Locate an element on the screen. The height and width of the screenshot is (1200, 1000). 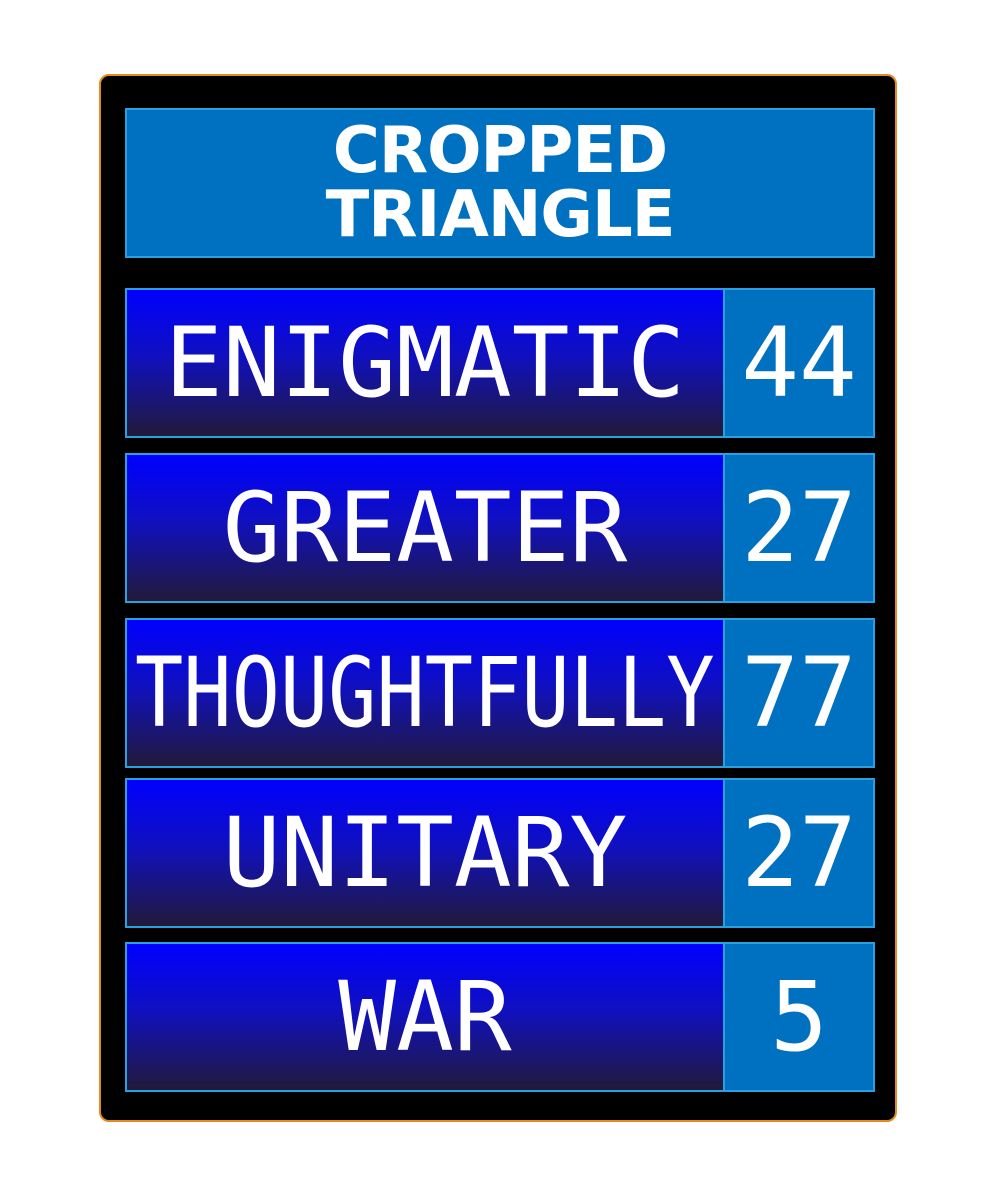
answer-score-cell: 77 is located at coordinates (800, 693).